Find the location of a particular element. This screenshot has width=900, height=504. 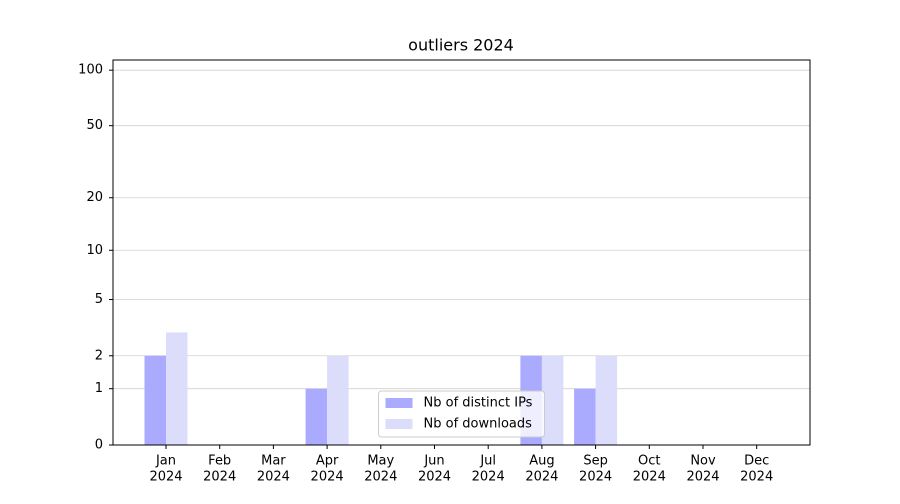

legend-label: Nb of downloads is located at coordinates (478, 424).